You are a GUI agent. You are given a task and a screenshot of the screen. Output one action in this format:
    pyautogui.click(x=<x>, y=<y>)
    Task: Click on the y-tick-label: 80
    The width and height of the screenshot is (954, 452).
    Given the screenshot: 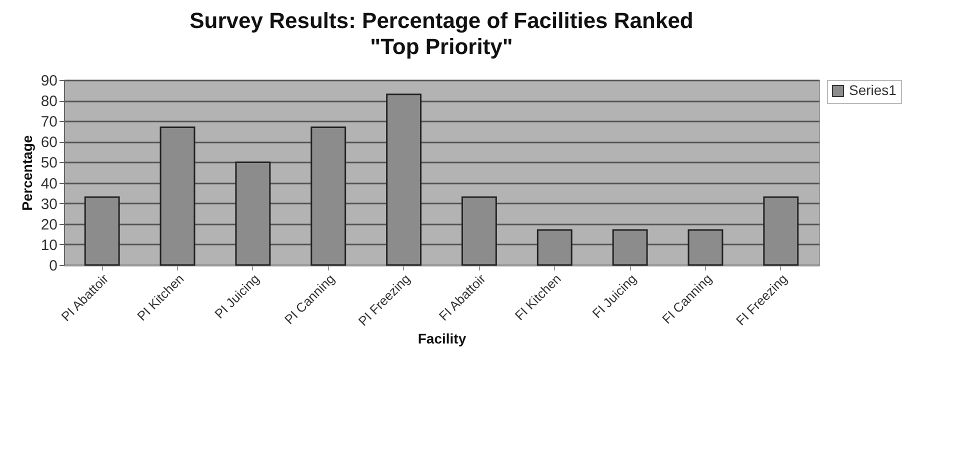 What is the action you would take?
    pyautogui.click(x=49, y=101)
    